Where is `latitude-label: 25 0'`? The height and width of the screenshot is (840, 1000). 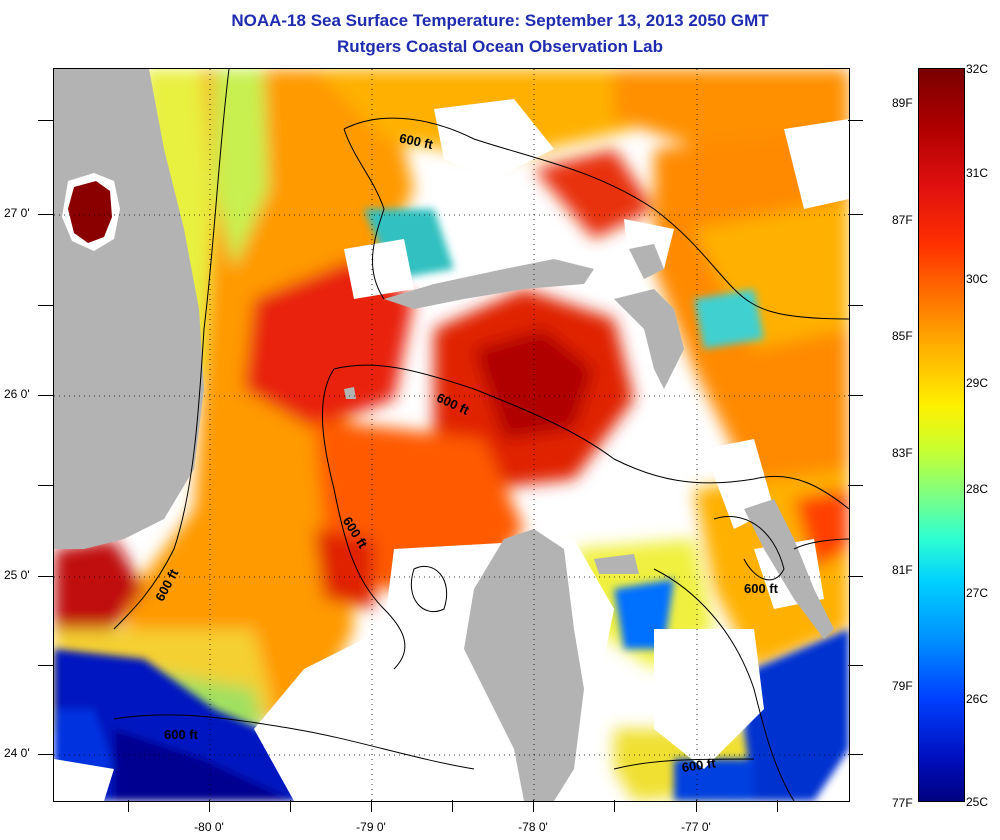
latitude-label: 25 0' is located at coordinates (17, 575).